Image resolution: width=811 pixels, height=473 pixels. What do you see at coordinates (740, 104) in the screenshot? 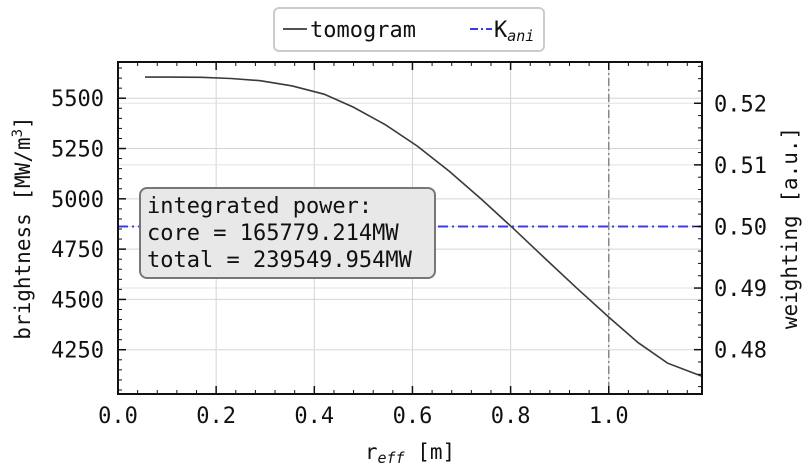
I see `y-right-tick-label-4: 0.52` at bounding box center [740, 104].